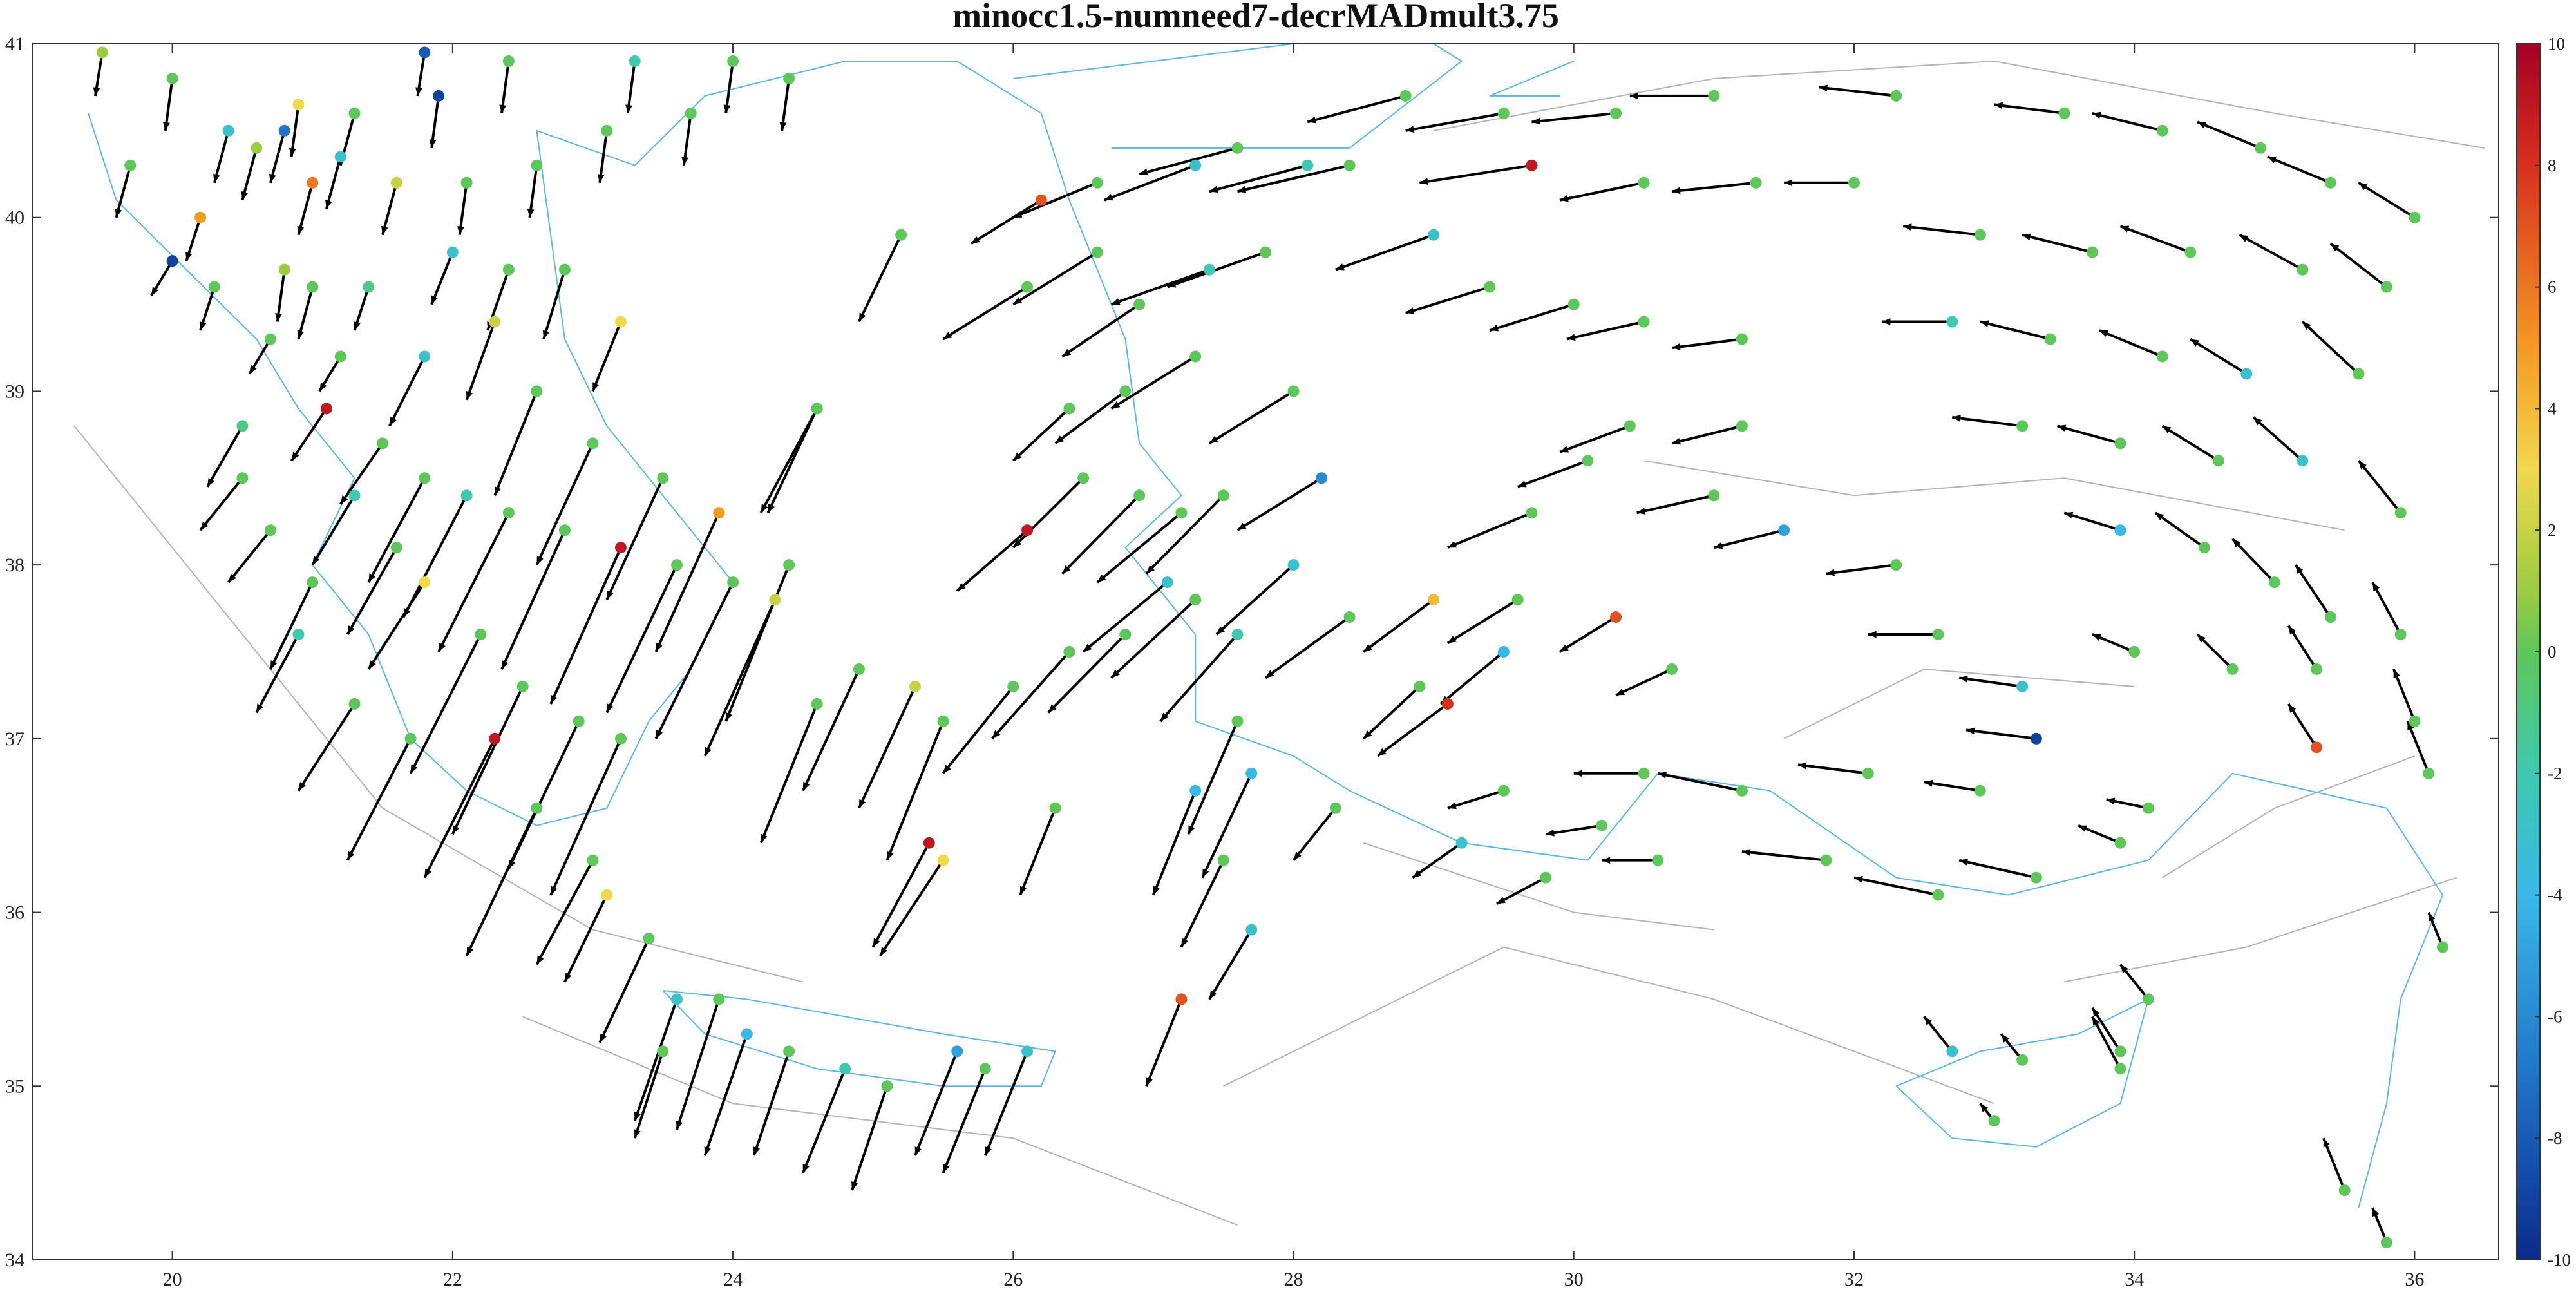 The height and width of the screenshot is (1292, 2576). Describe the element at coordinates (14, 565) in the screenshot. I see `y-tick-label: 38` at that location.